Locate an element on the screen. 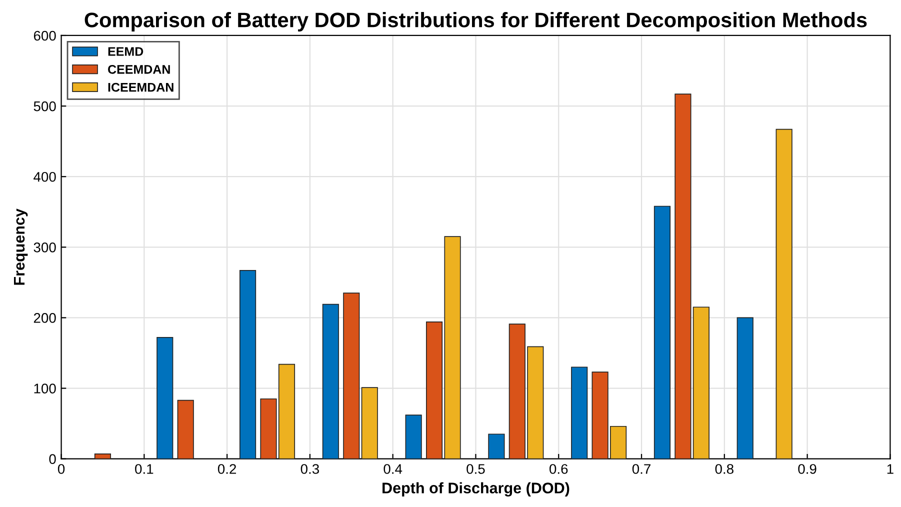  x-tick-label: 0.4 is located at coordinates (393, 469).